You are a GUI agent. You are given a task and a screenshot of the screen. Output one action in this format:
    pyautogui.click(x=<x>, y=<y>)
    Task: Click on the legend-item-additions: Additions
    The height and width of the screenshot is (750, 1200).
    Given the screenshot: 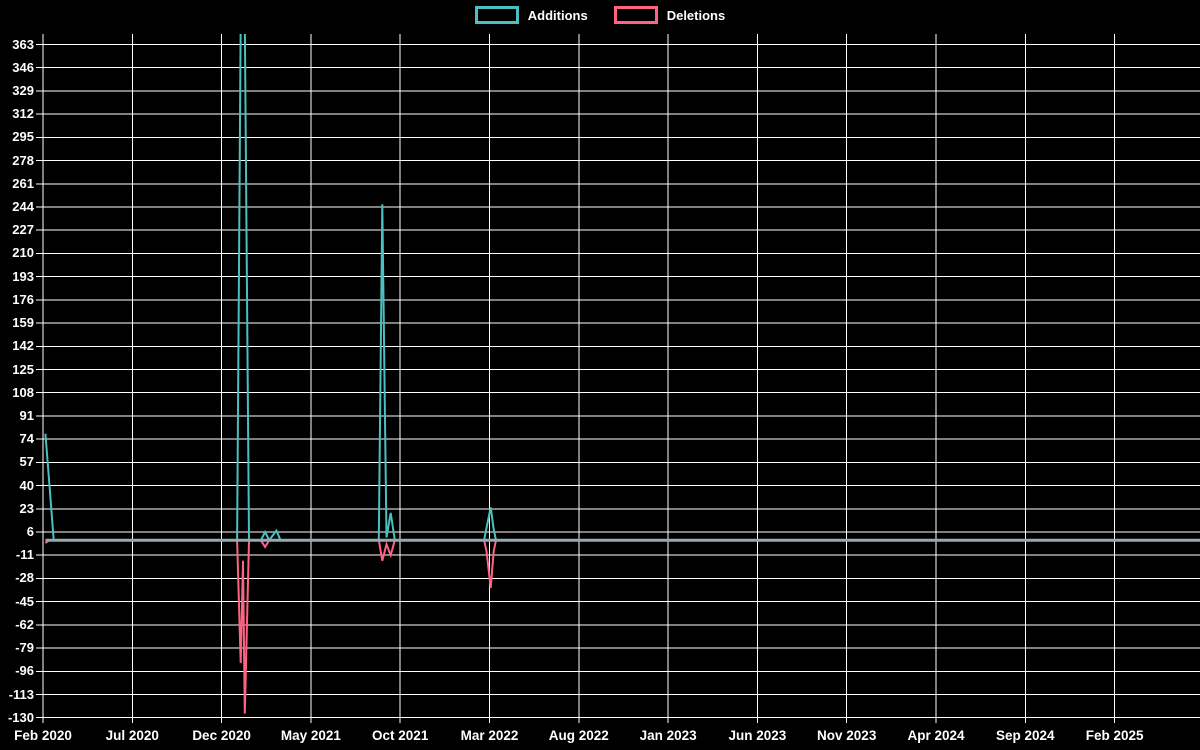 What is the action you would take?
    pyautogui.click(x=531, y=15)
    